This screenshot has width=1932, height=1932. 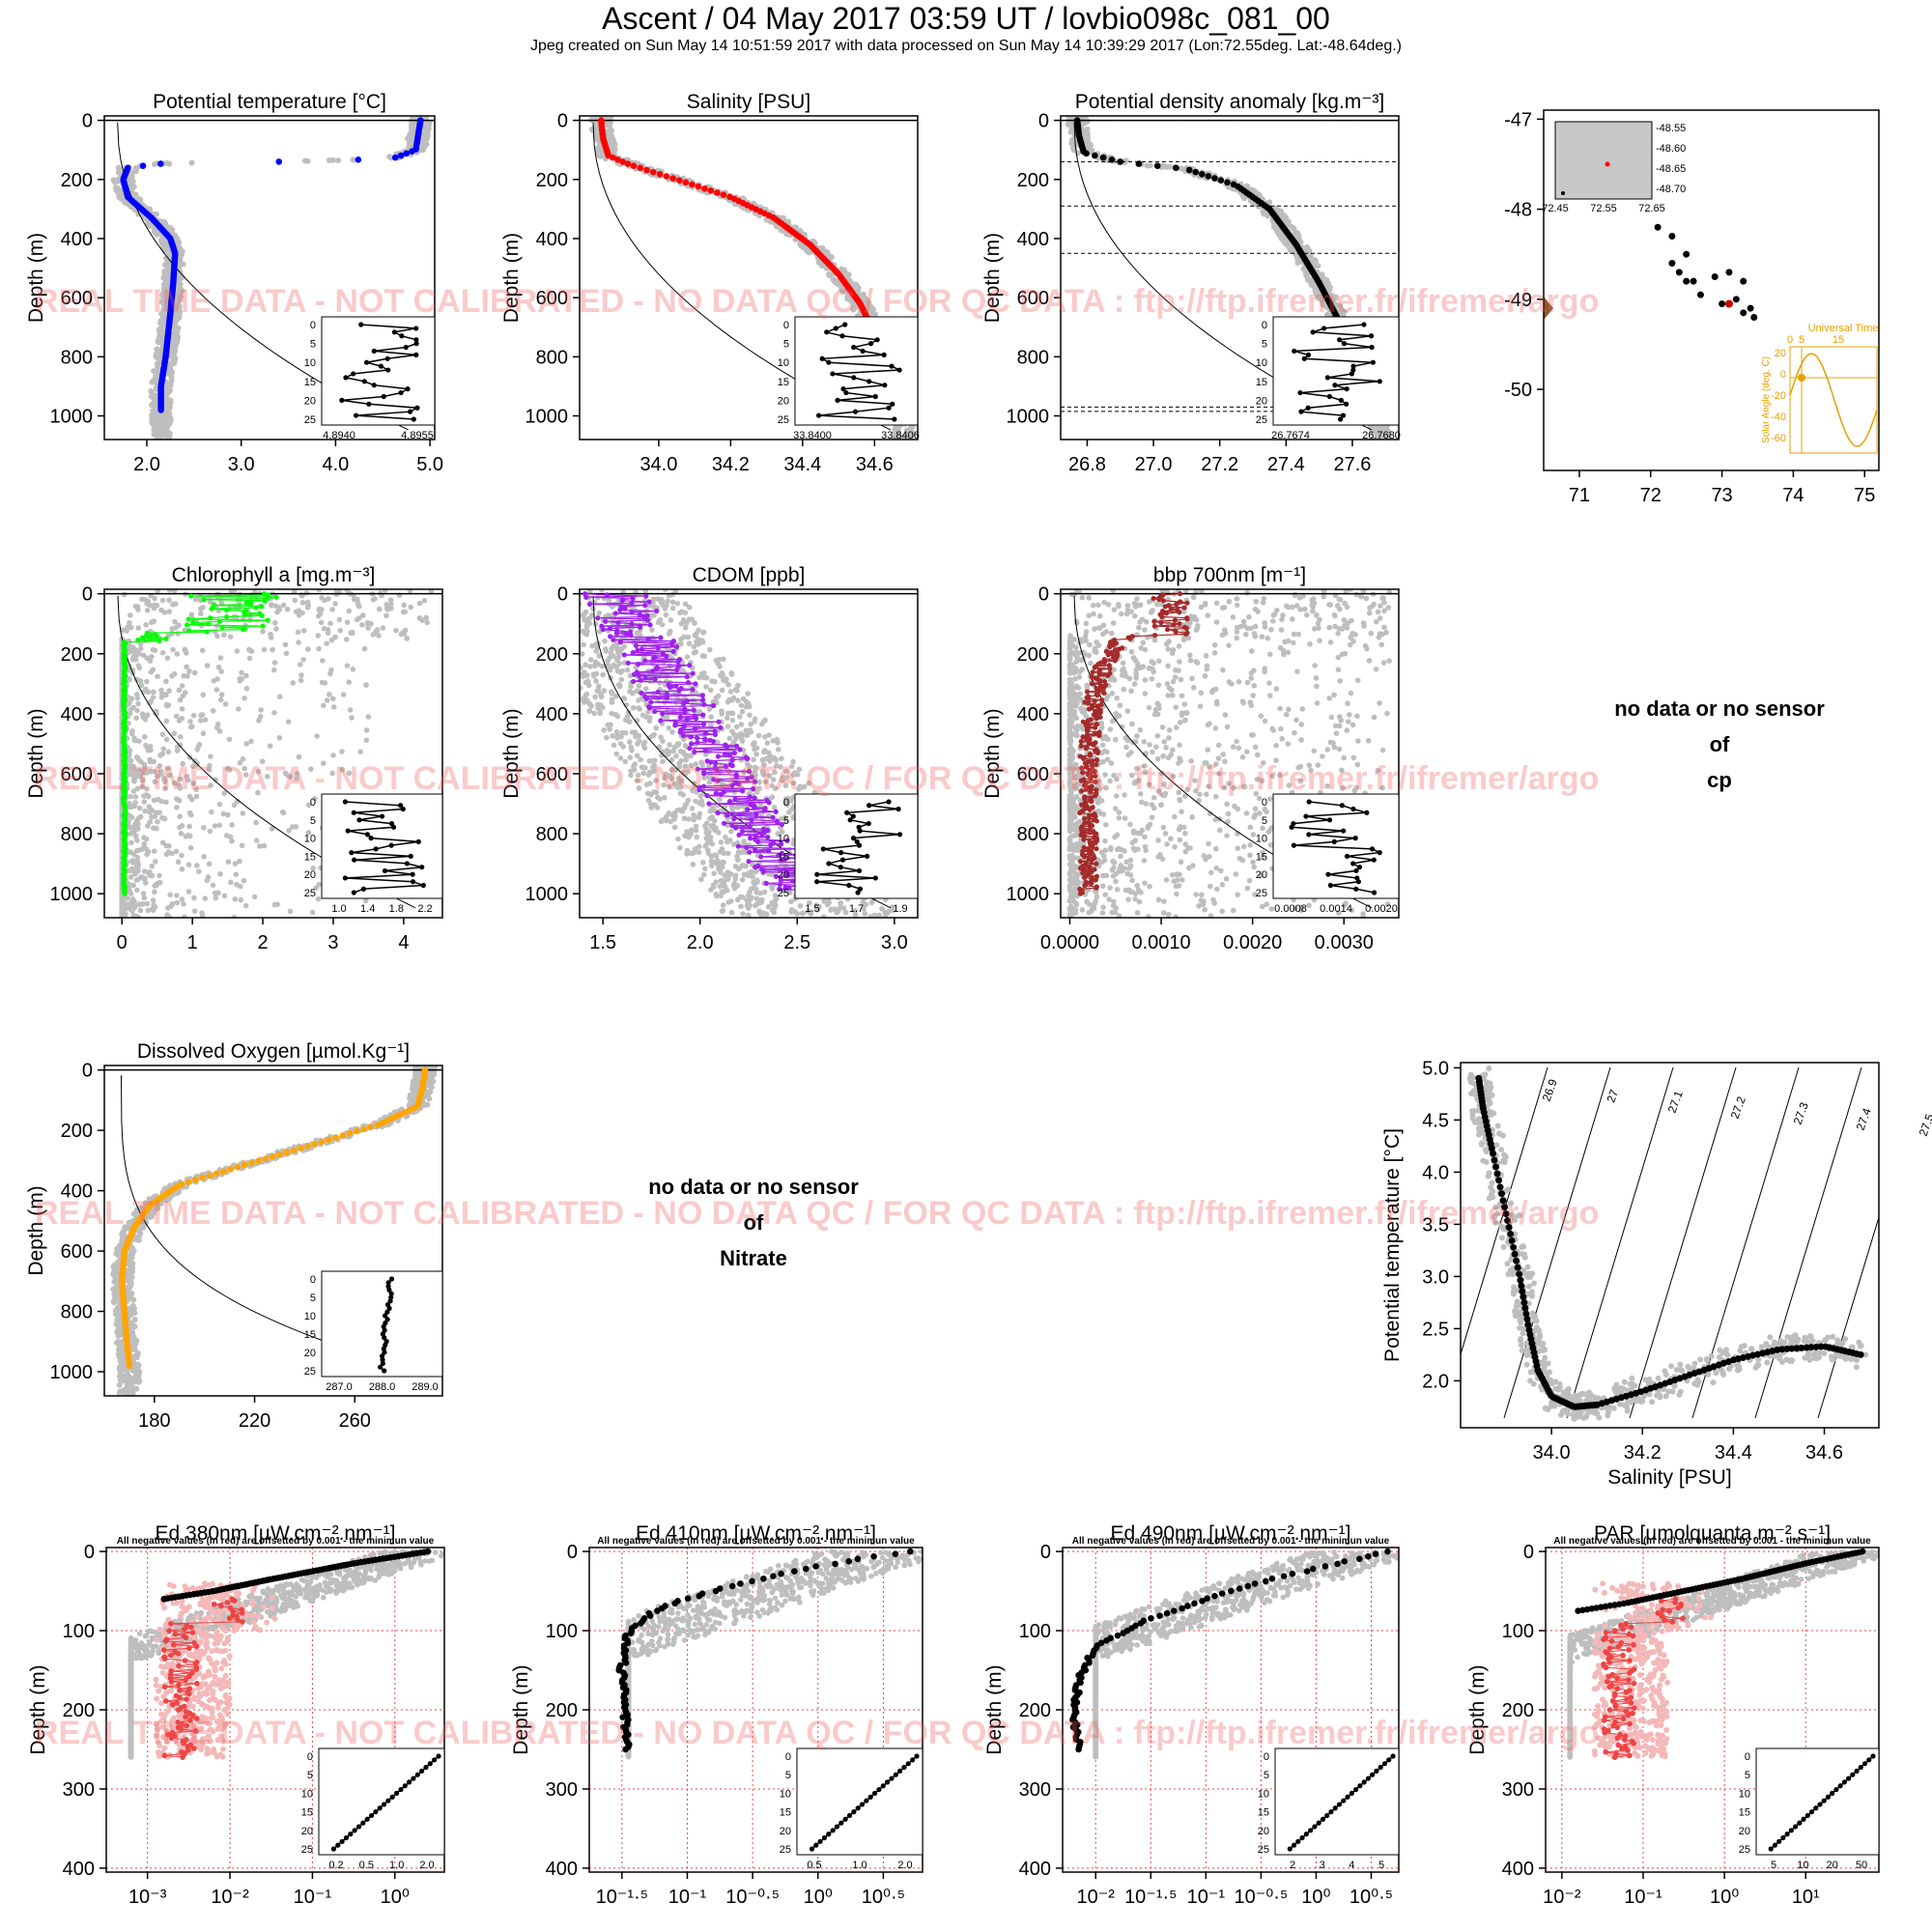 I want to click on oxy-ytick-label: 800, so click(x=77, y=1312).